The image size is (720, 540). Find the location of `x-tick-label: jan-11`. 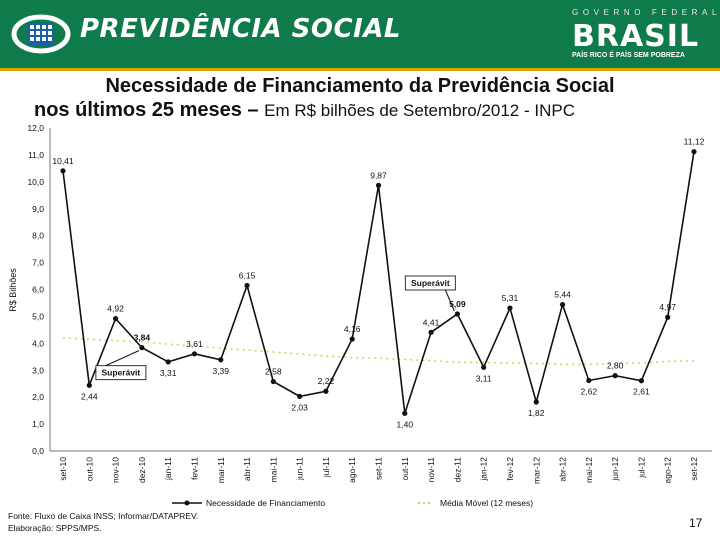

x-tick-label: jan-11 is located at coordinates (168, 469).